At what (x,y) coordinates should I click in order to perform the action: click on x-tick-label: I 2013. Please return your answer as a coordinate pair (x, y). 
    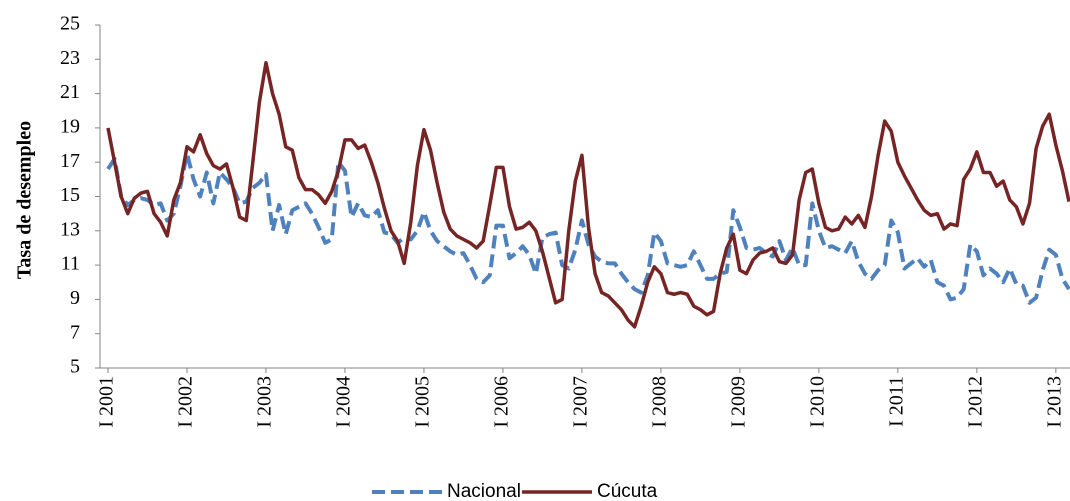
    Looking at the image, I should click on (1054, 402).